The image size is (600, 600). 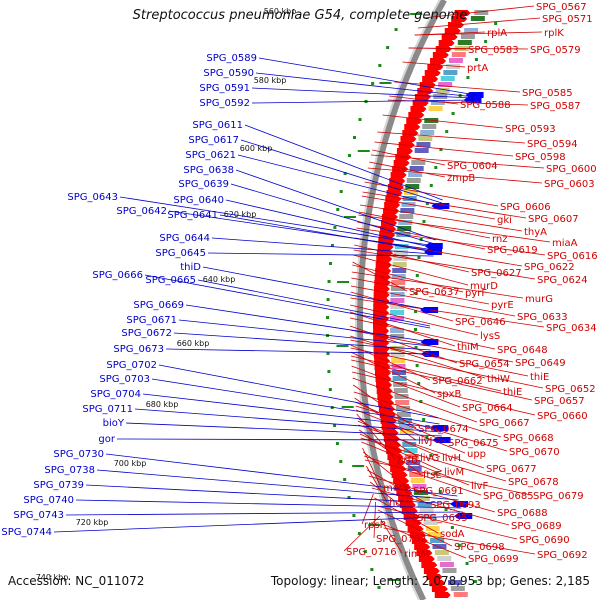 I want to click on gene-label-reverse: SPG_0711, so click(x=107, y=409).